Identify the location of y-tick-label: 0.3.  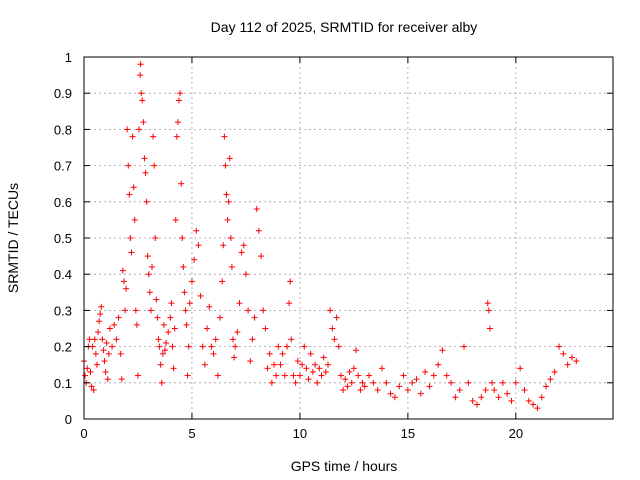
(63, 310).